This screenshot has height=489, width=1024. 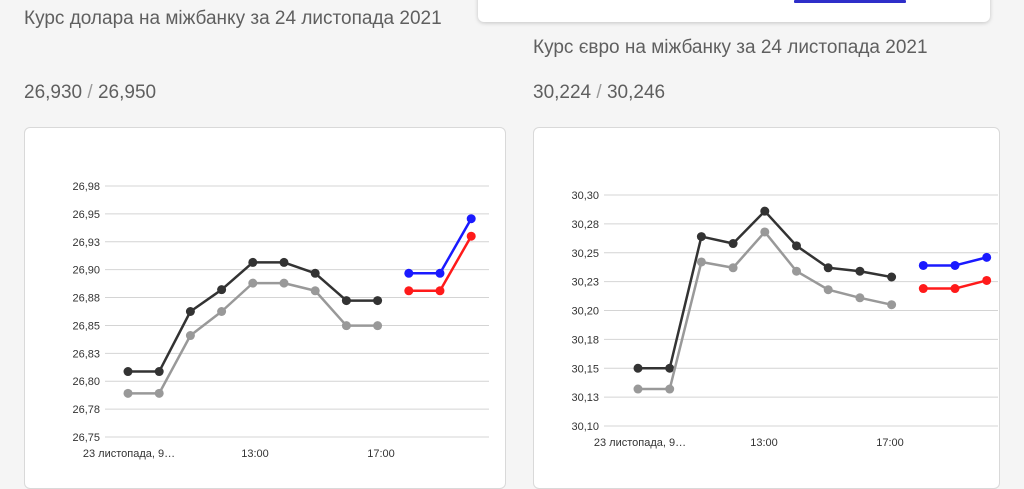 I want to click on usd-y-tick-label: 26,75, so click(x=86, y=438).